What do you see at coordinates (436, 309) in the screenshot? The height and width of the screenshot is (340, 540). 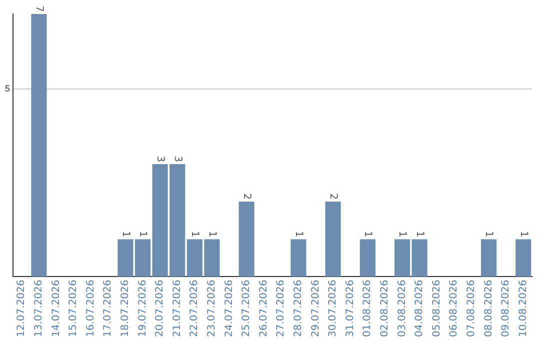 I see `x-tick-label: 05.08.2026` at bounding box center [436, 309].